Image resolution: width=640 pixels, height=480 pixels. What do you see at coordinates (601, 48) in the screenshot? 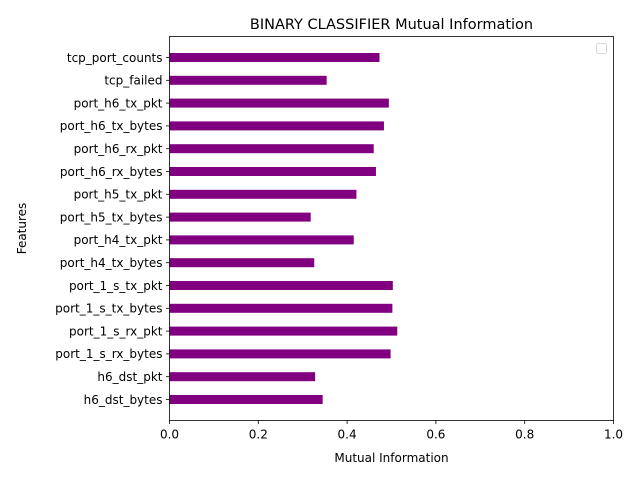
I see `legend-box` at bounding box center [601, 48].